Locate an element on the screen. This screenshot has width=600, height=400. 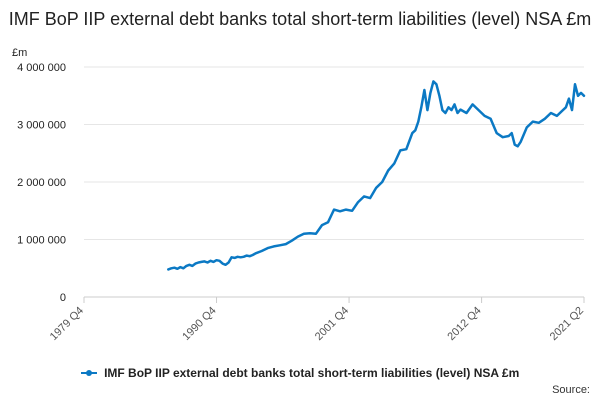
x-tick-label: 2001 Q4 is located at coordinates (332, 324).